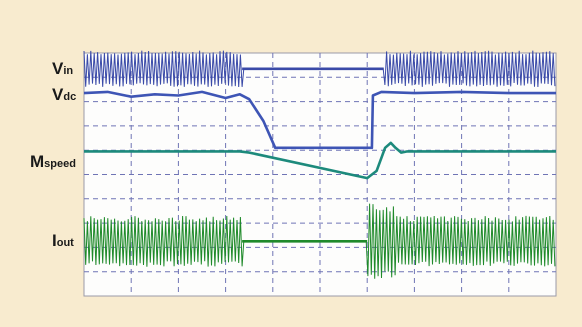 The height and width of the screenshot is (327, 582). Describe the element at coordinates (69, 97) in the screenshot. I see `channel-label-sub: dc` at that location.